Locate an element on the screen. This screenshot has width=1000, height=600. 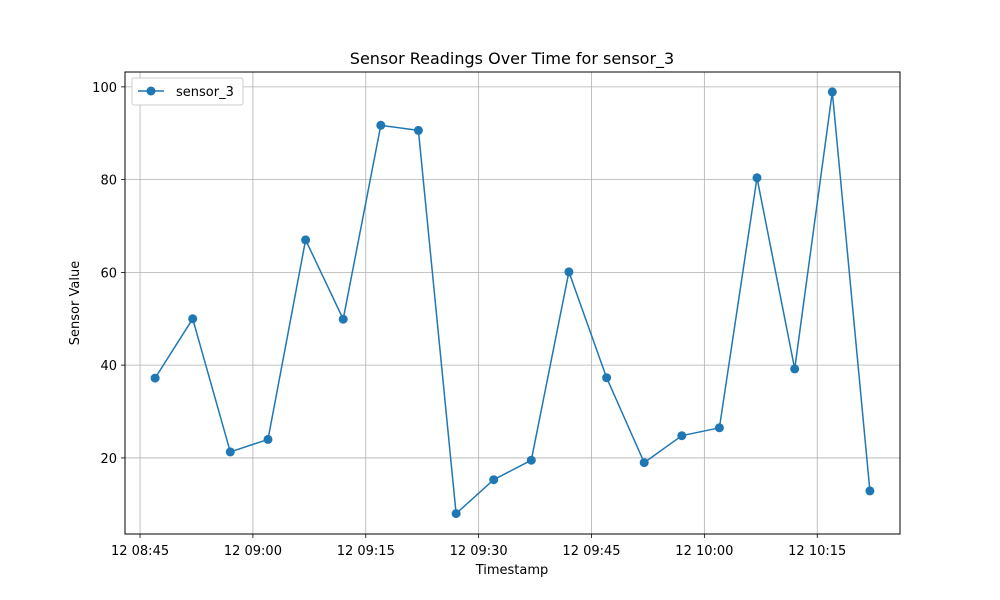
legend-box is located at coordinates (187, 91).